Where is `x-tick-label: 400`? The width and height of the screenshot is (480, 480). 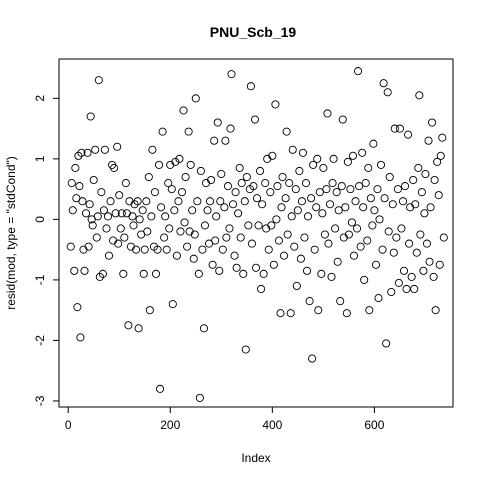
x-tick-label: 400 is located at coordinates (272, 425).